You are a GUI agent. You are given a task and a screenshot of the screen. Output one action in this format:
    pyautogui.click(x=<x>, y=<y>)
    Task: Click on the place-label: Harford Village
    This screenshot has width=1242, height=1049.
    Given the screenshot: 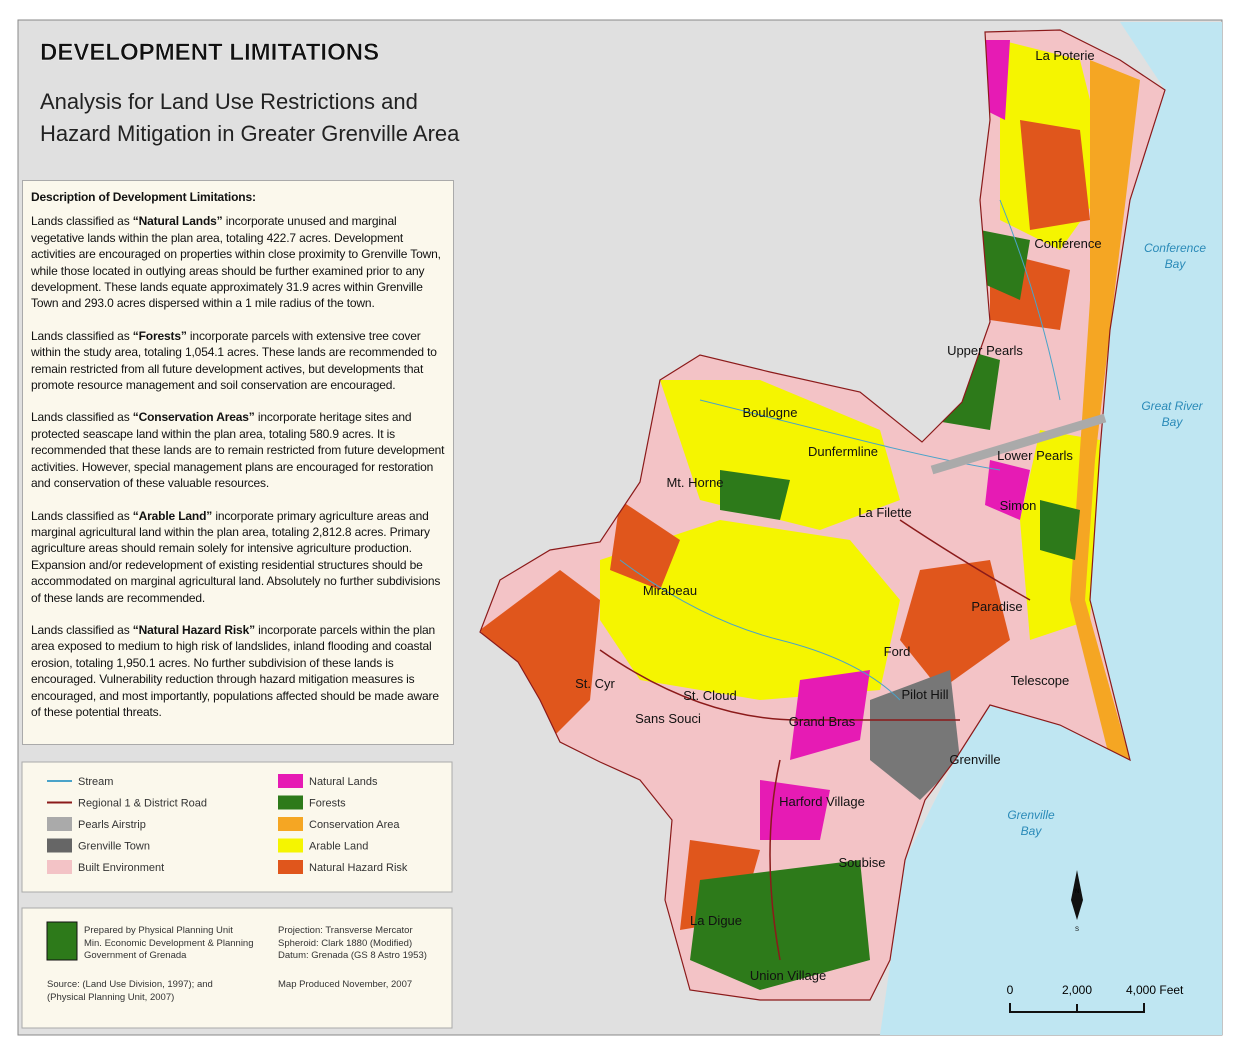 What is the action you would take?
    pyautogui.click(x=822, y=801)
    